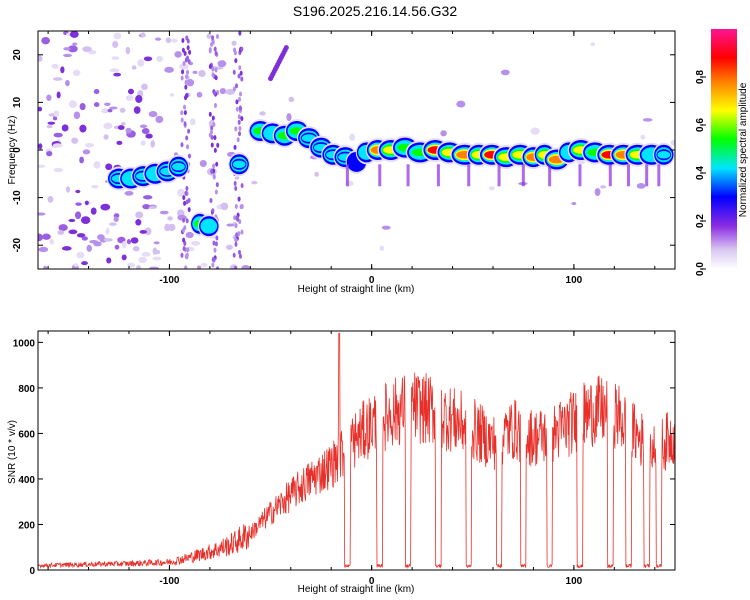 The width and height of the screenshot is (750, 600). What do you see at coordinates (700, 173) in the screenshot?
I see `colorbar-tick-label: 0.4` at bounding box center [700, 173].